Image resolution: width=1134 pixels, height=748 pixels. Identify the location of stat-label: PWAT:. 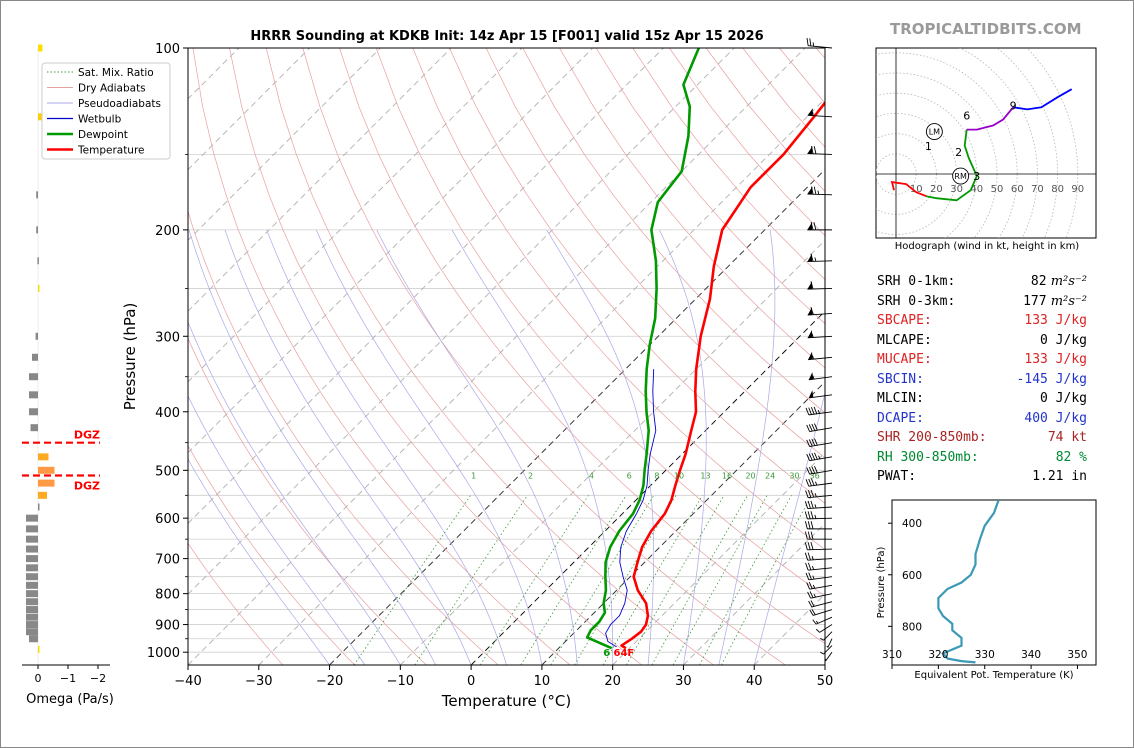
(897, 476).